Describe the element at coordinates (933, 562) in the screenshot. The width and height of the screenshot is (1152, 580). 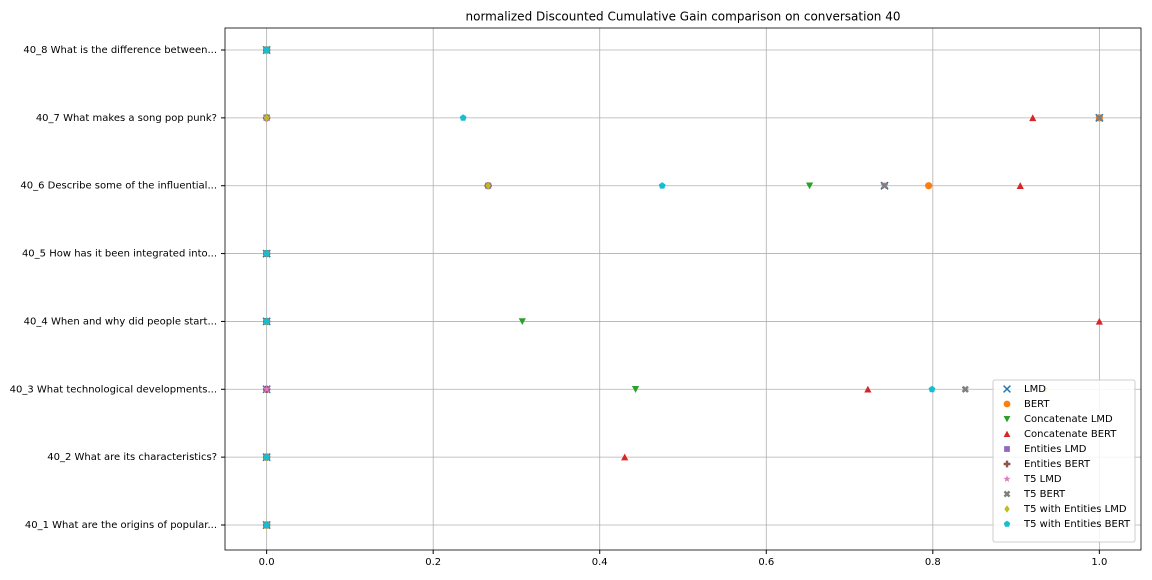
I see `x-tick-label: 0.8` at that location.